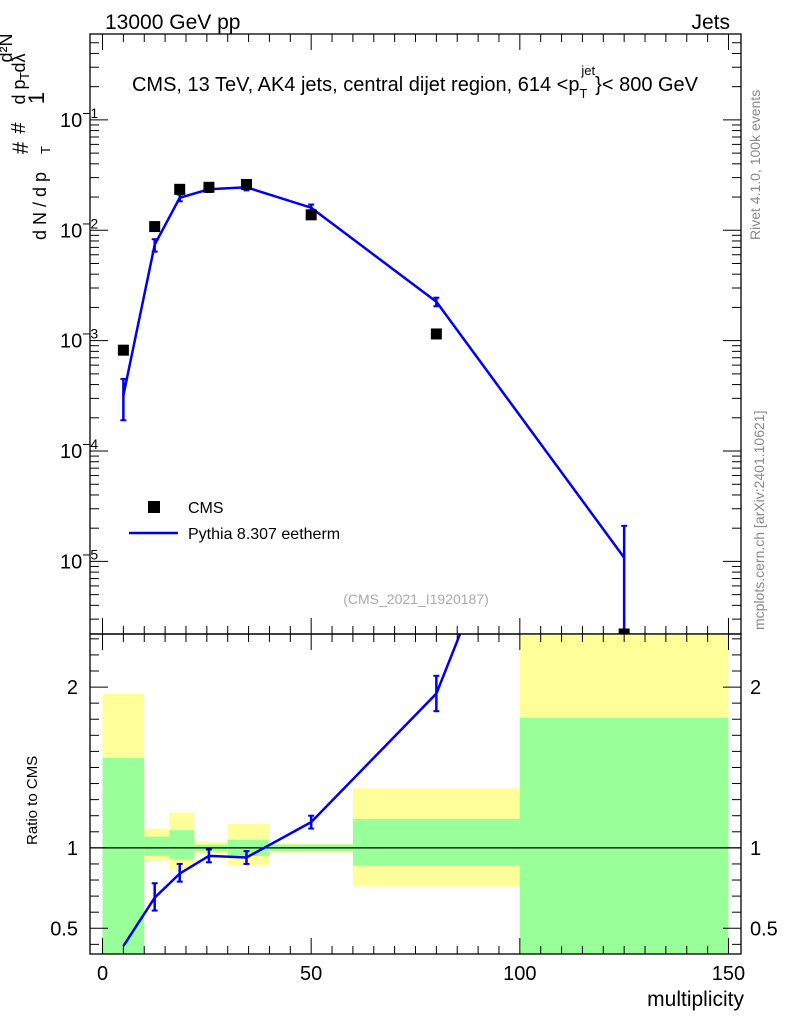 The width and height of the screenshot is (786, 1024). What do you see at coordinates (755, 849) in the screenshot?
I see `ratio-y-tick-label-right: 1` at bounding box center [755, 849].